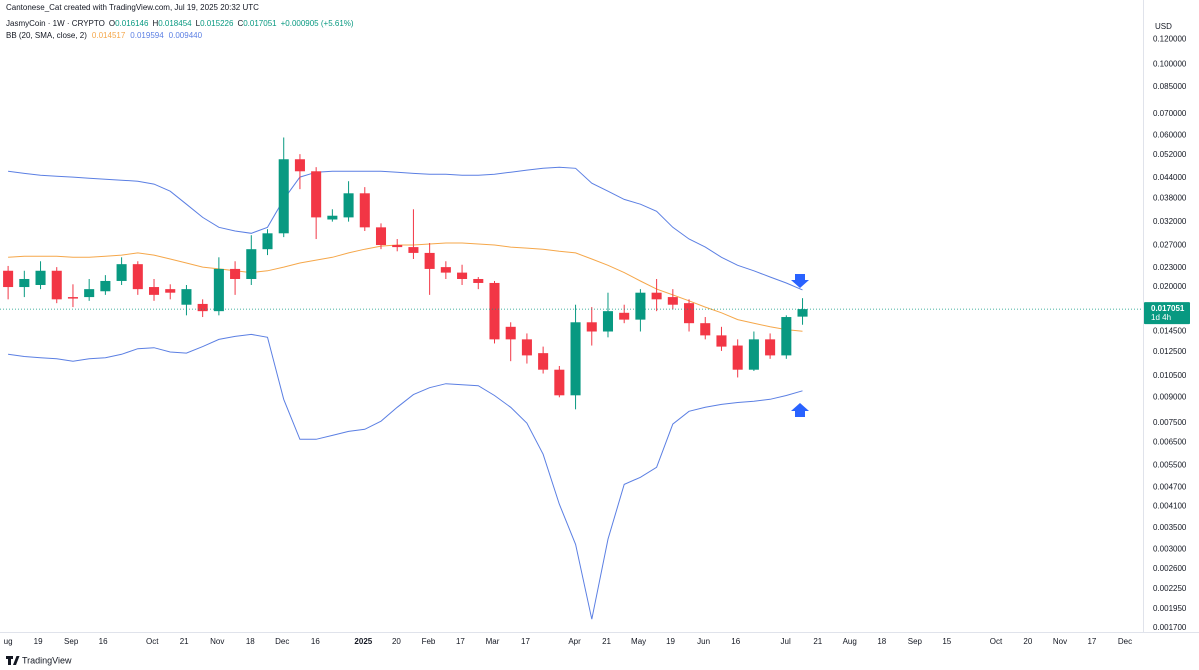  Describe the element at coordinates (1170, 527) in the screenshot. I see `y-tick-label: 0.003500` at that location.